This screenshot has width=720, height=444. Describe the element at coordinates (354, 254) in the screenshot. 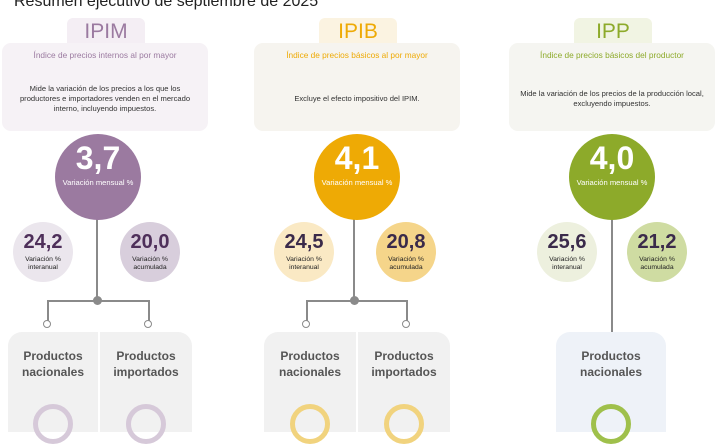

I see `ipib-connector-vertical` at that location.